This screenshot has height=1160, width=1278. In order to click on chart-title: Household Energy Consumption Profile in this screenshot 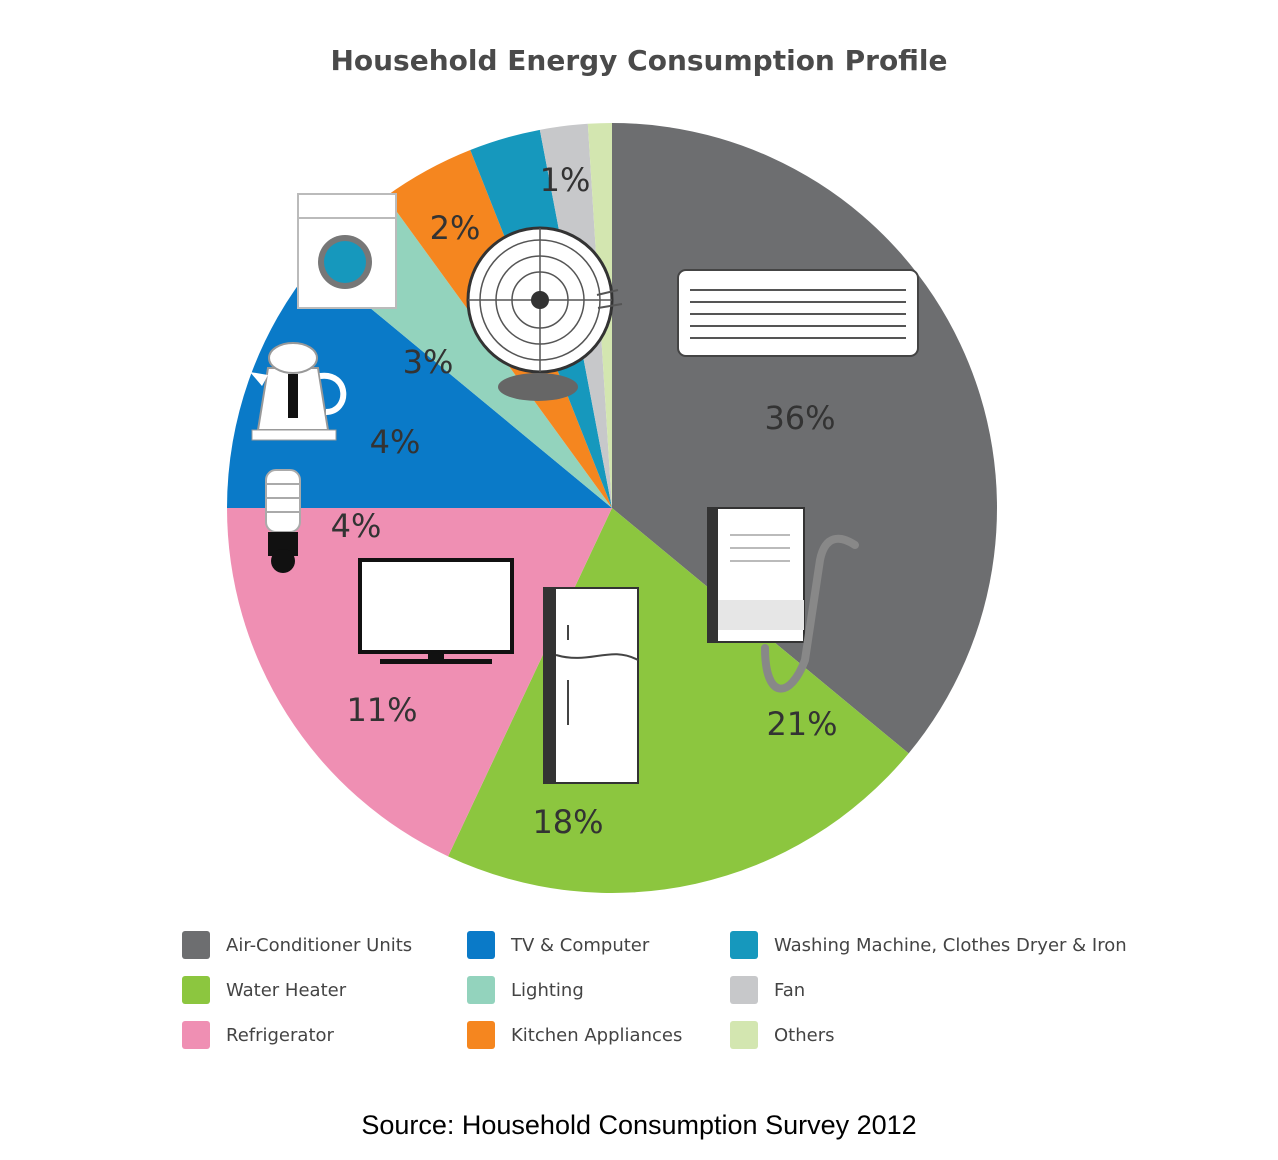, I will do `click(639, 60)`.